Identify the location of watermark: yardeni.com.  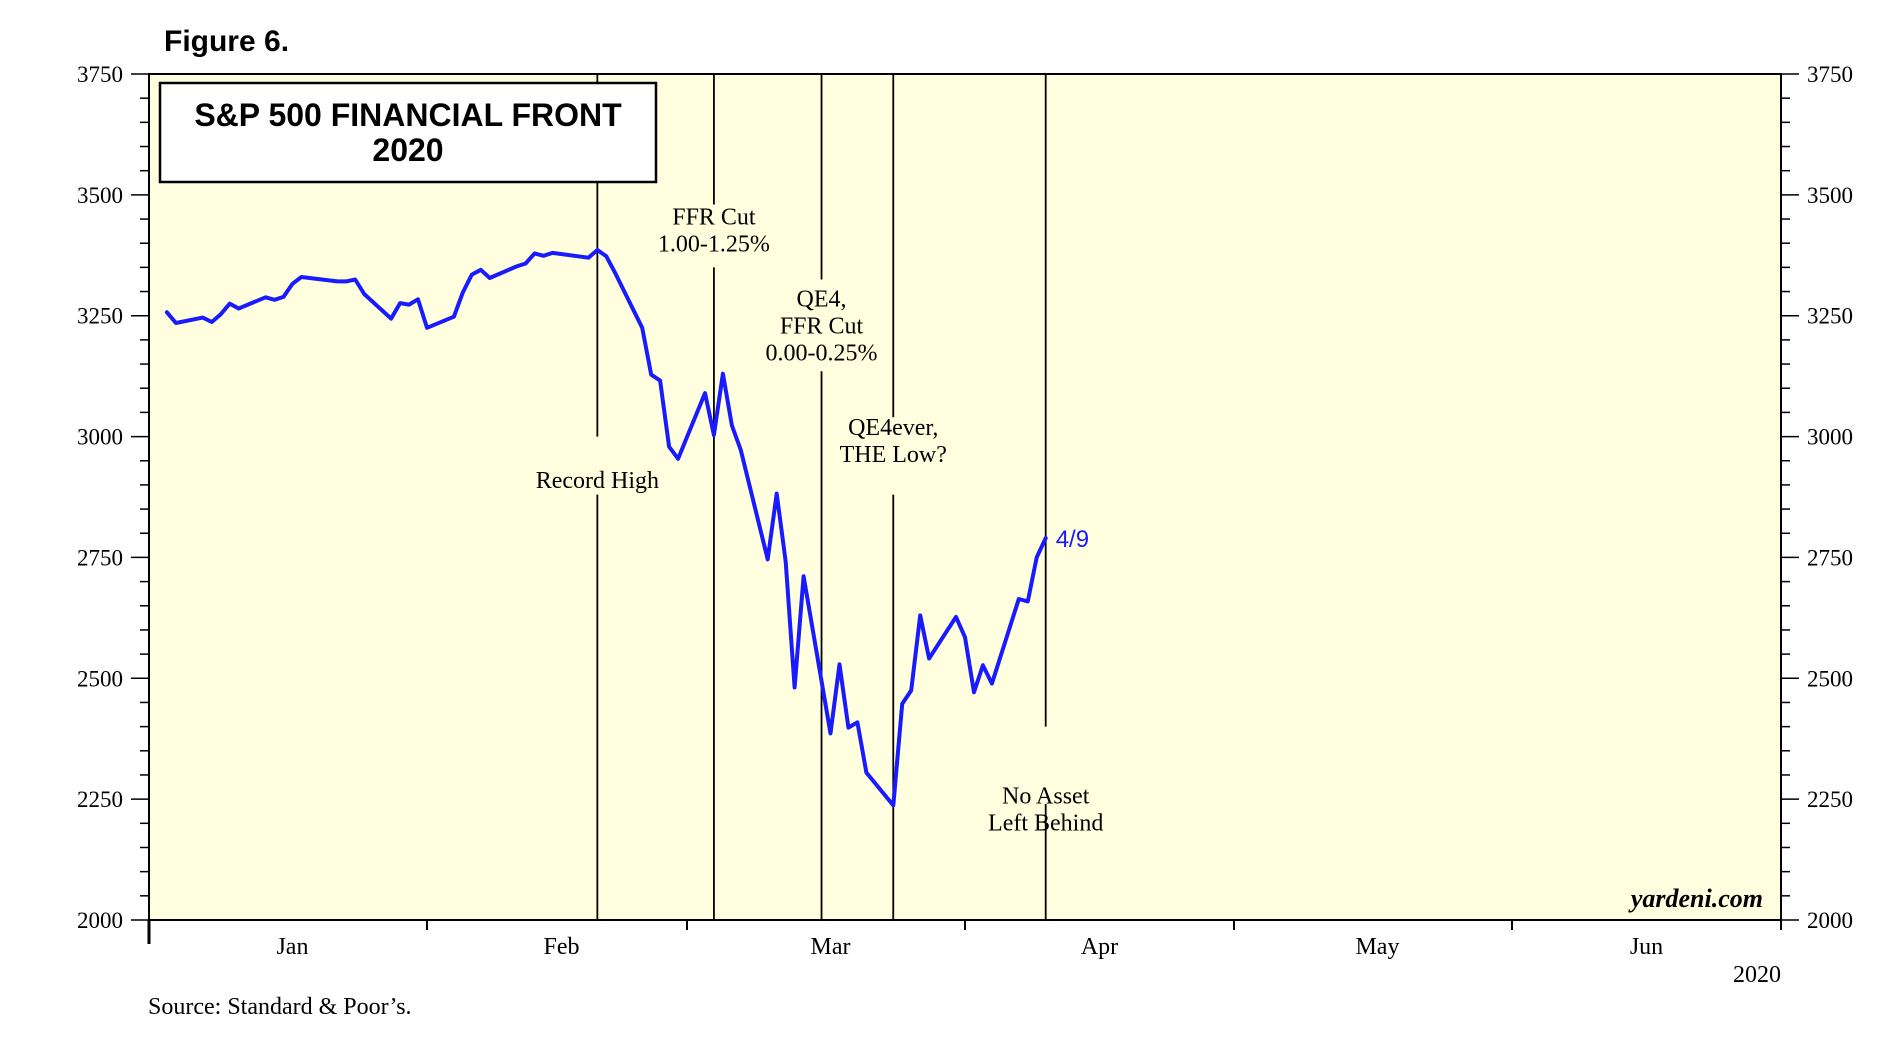
(1695, 898).